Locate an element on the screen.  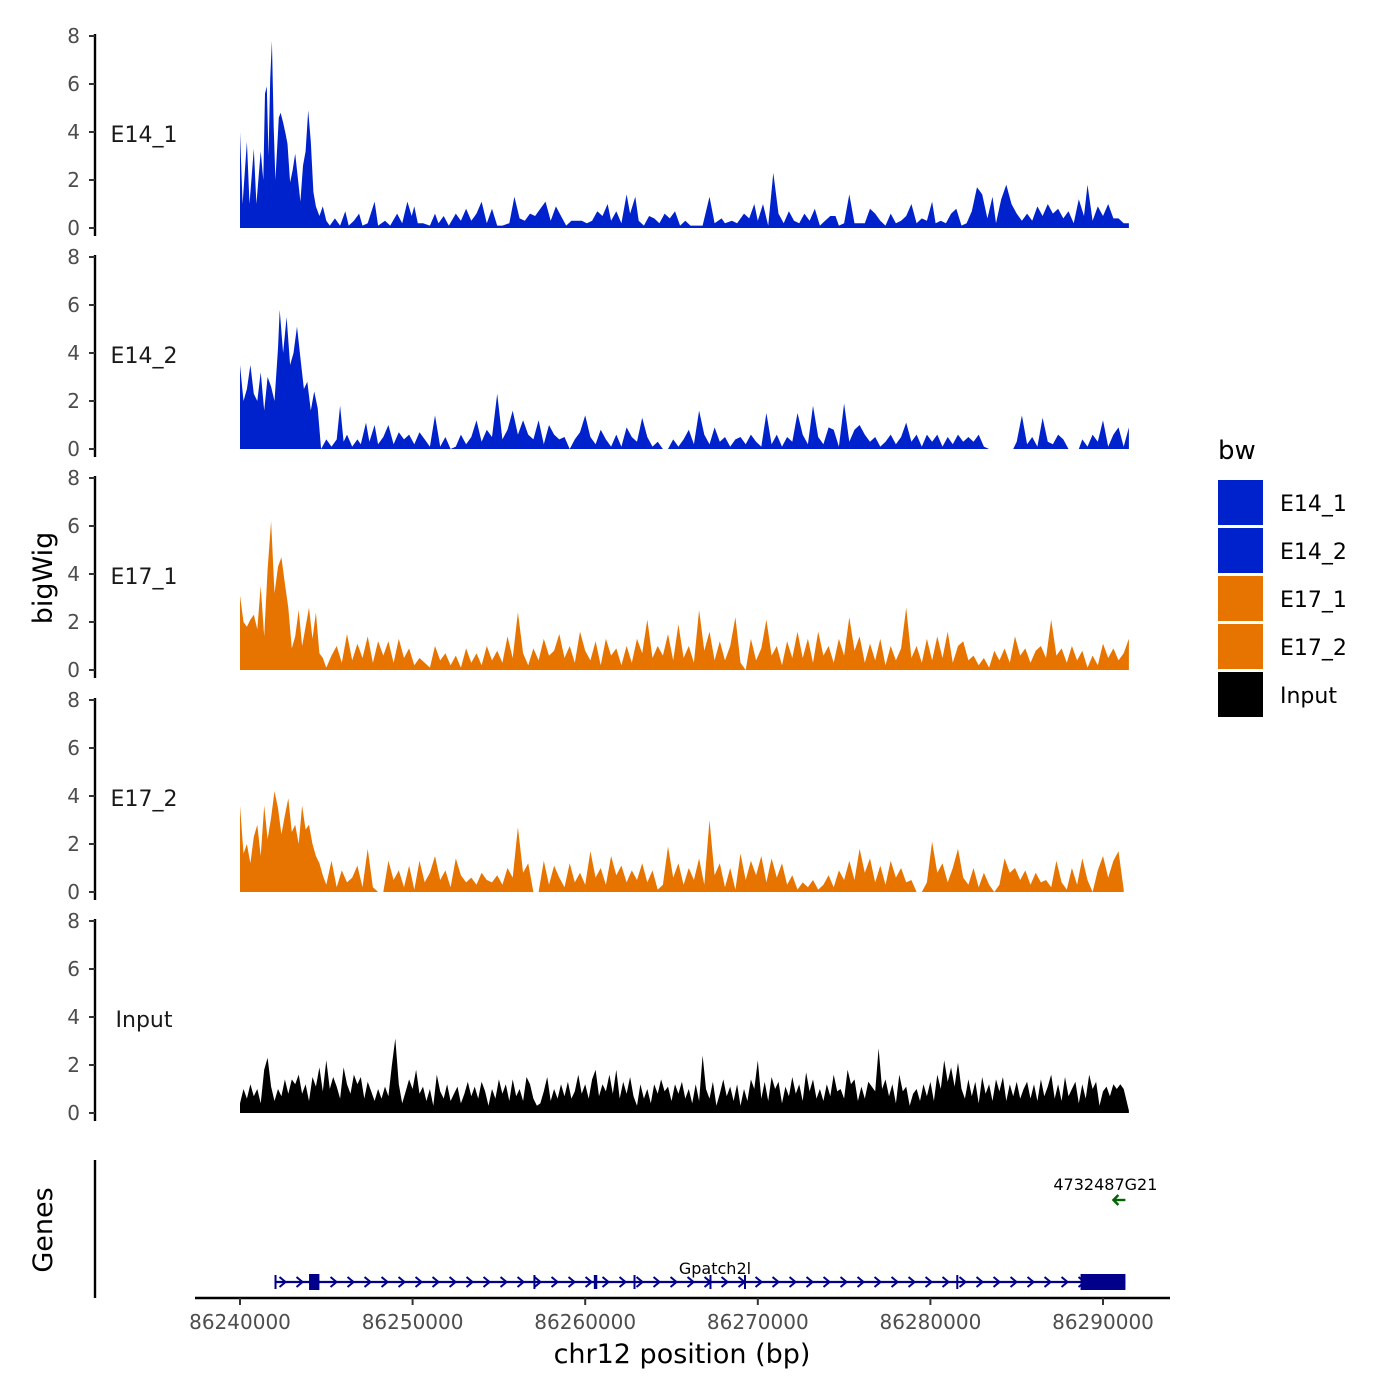
legend-item-e14-2: E14_2 is located at coordinates (1282, 550).